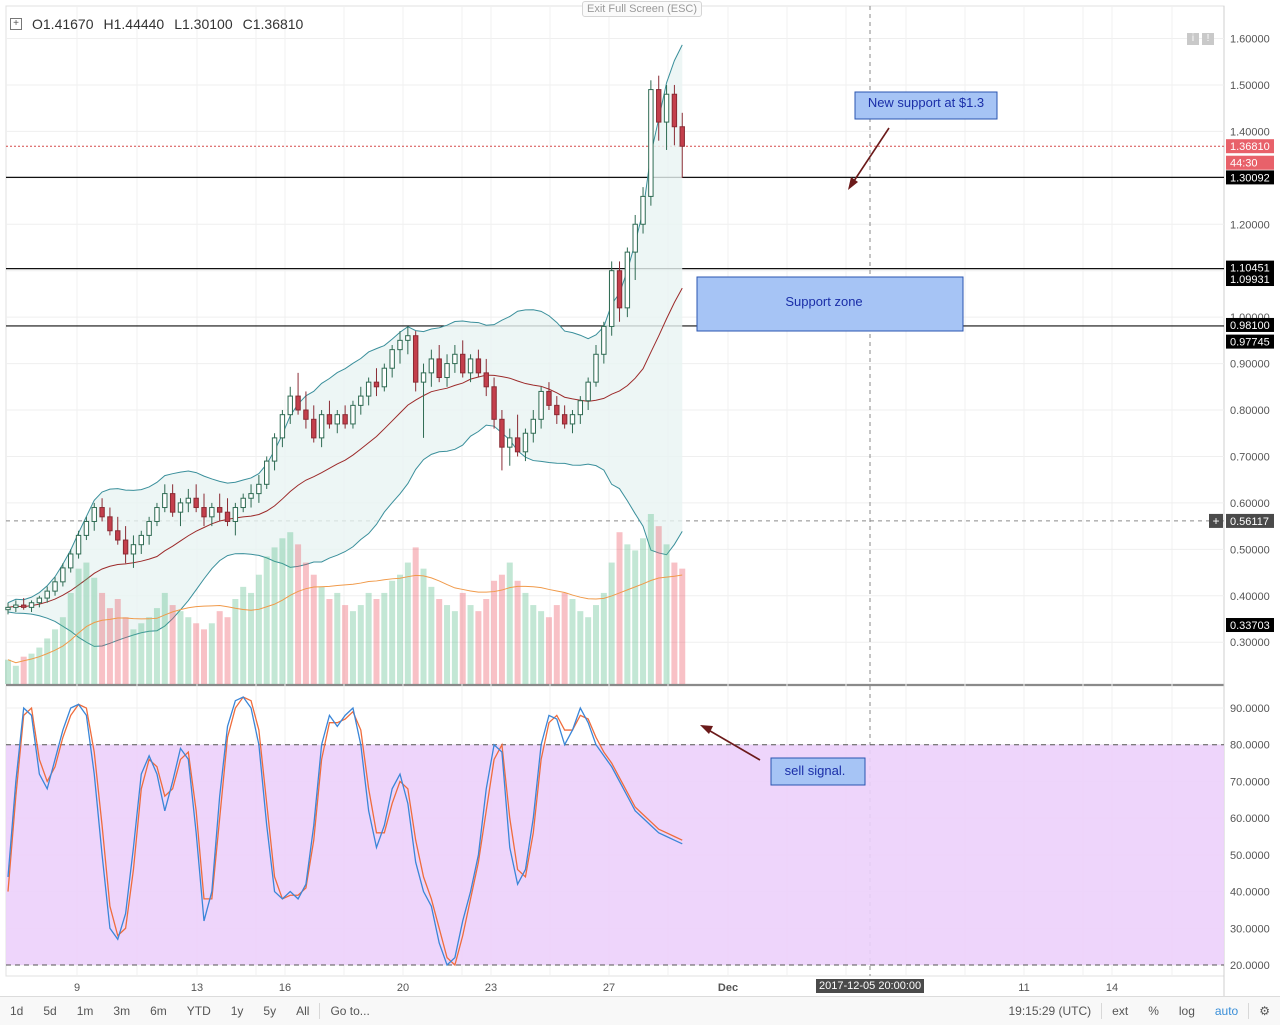  I want to click on x-tick-label: 16, so click(285, 988).